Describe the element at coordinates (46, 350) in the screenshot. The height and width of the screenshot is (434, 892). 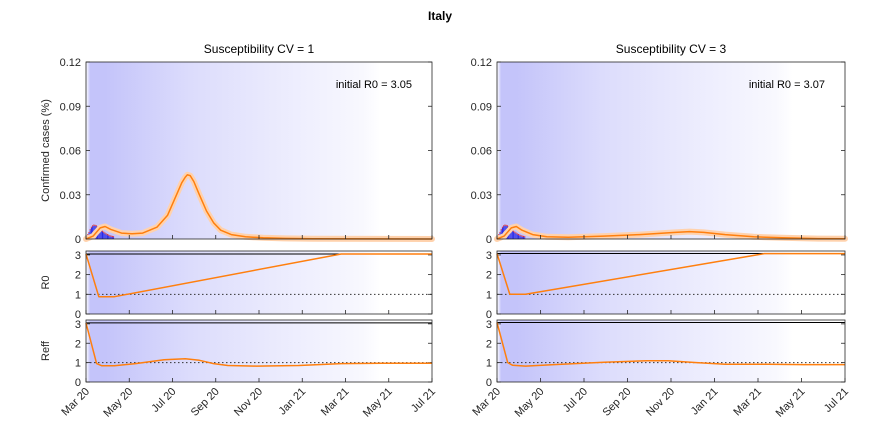
I see `y-axis-label: Reff` at that location.